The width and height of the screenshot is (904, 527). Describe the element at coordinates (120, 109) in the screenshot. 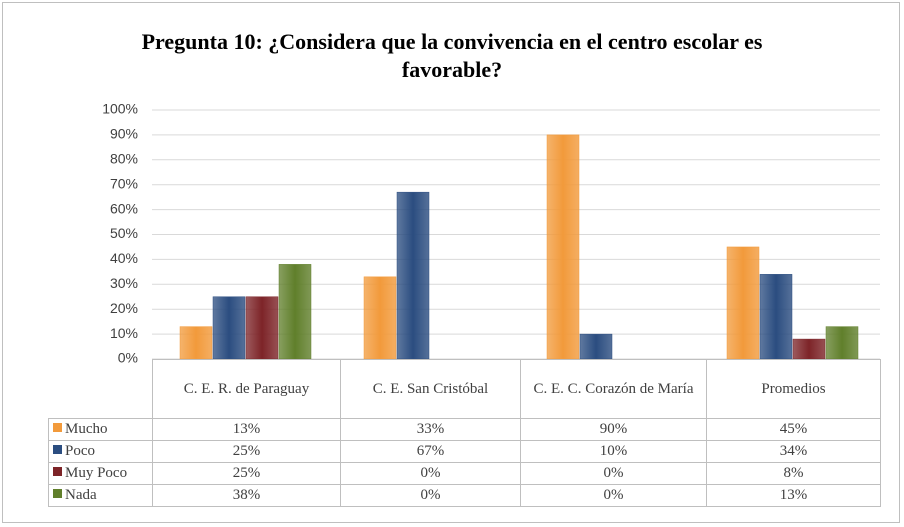

I see `y-tick-label: 100%` at that location.